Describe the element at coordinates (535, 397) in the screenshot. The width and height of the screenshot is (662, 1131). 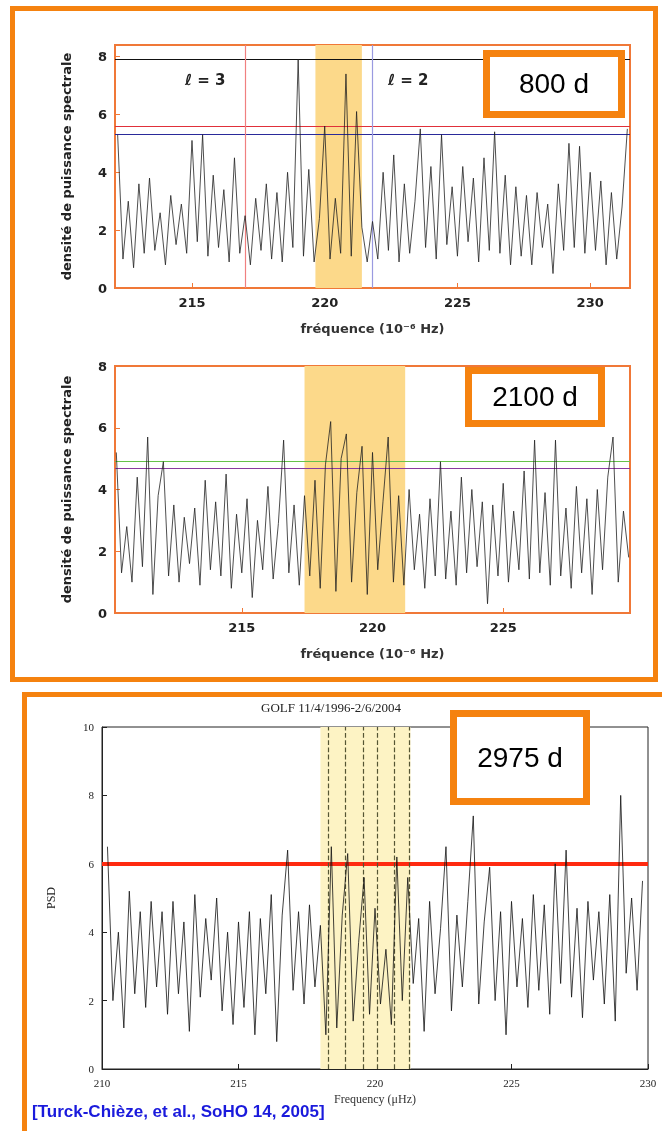
I see `label-box: 2100 d` at that location.